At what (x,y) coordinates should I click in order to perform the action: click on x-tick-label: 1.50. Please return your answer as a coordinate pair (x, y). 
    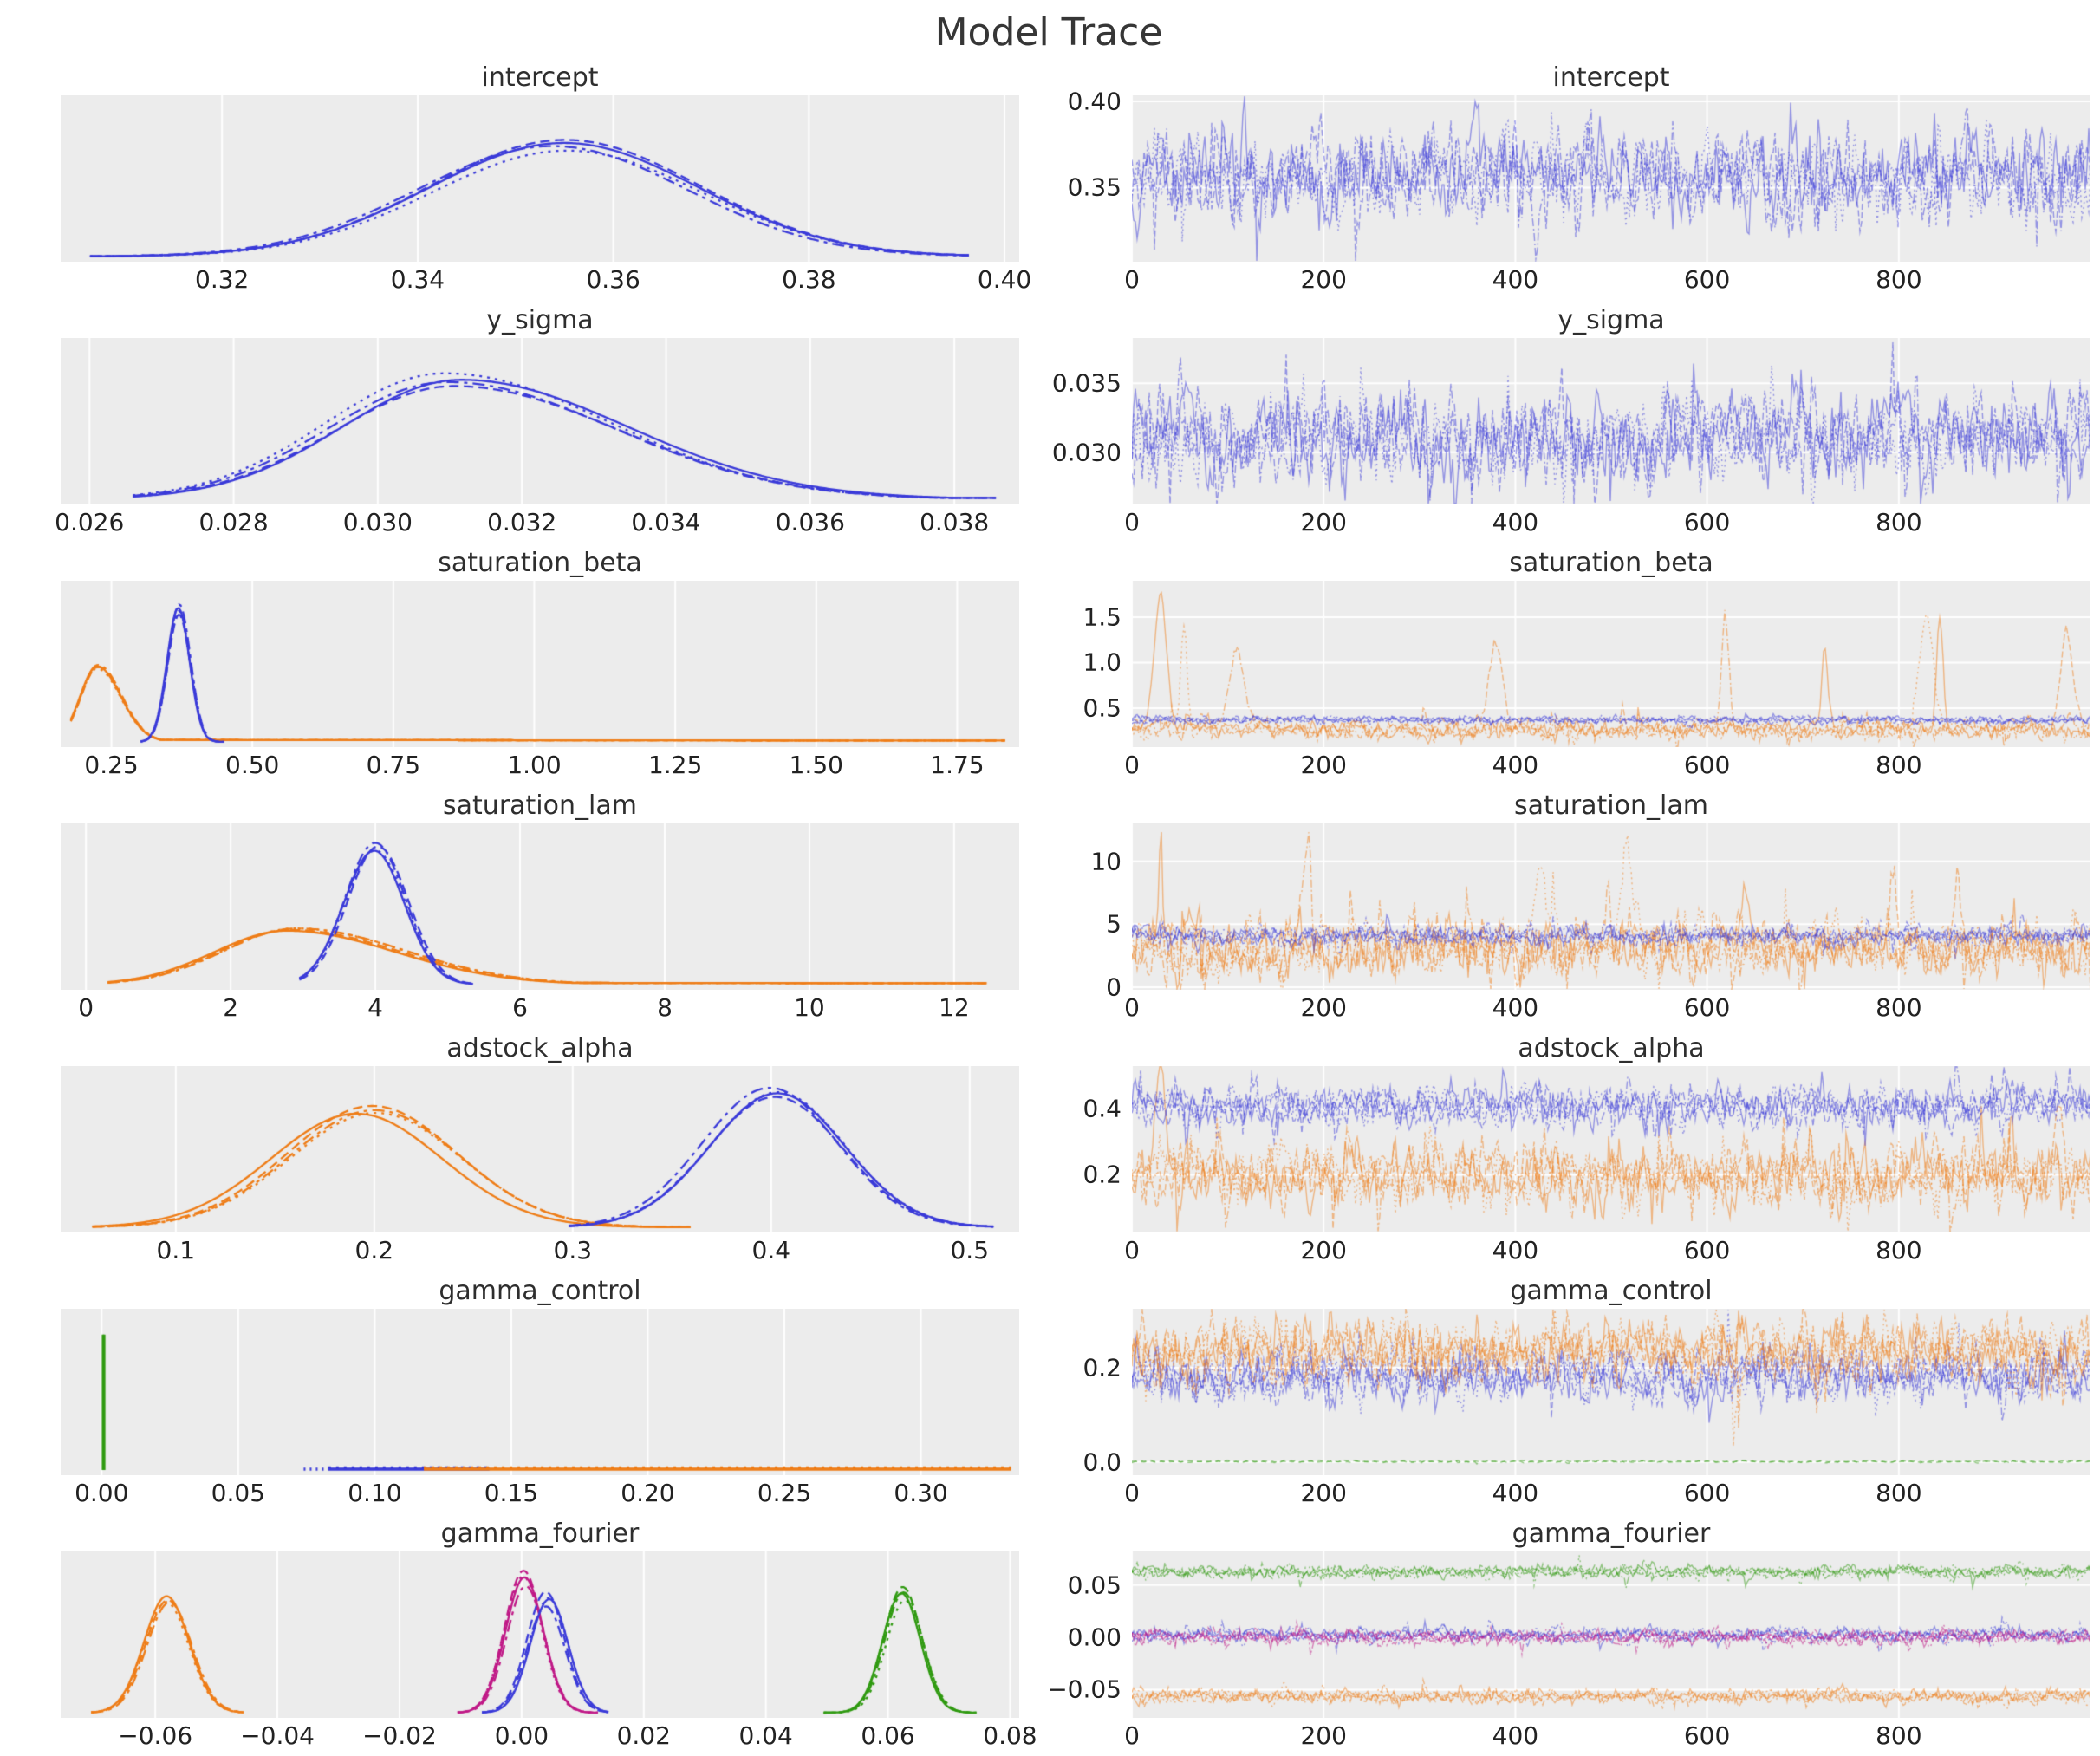
    Looking at the image, I should click on (816, 765).